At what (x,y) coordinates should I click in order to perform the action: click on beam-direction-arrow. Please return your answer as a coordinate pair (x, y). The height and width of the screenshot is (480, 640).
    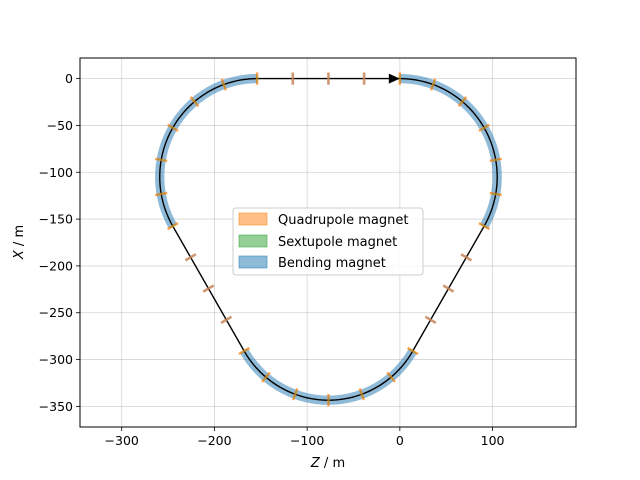
    Looking at the image, I should click on (394, 78).